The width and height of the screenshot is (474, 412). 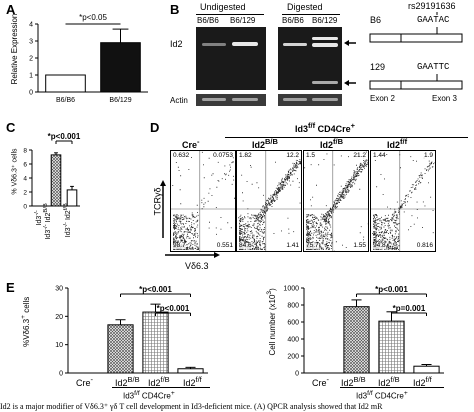 What do you see at coordinates (325, 127) in the screenshot?
I see `panel-d-header: Id3f/f CD4Cre+` at bounding box center [325, 127].